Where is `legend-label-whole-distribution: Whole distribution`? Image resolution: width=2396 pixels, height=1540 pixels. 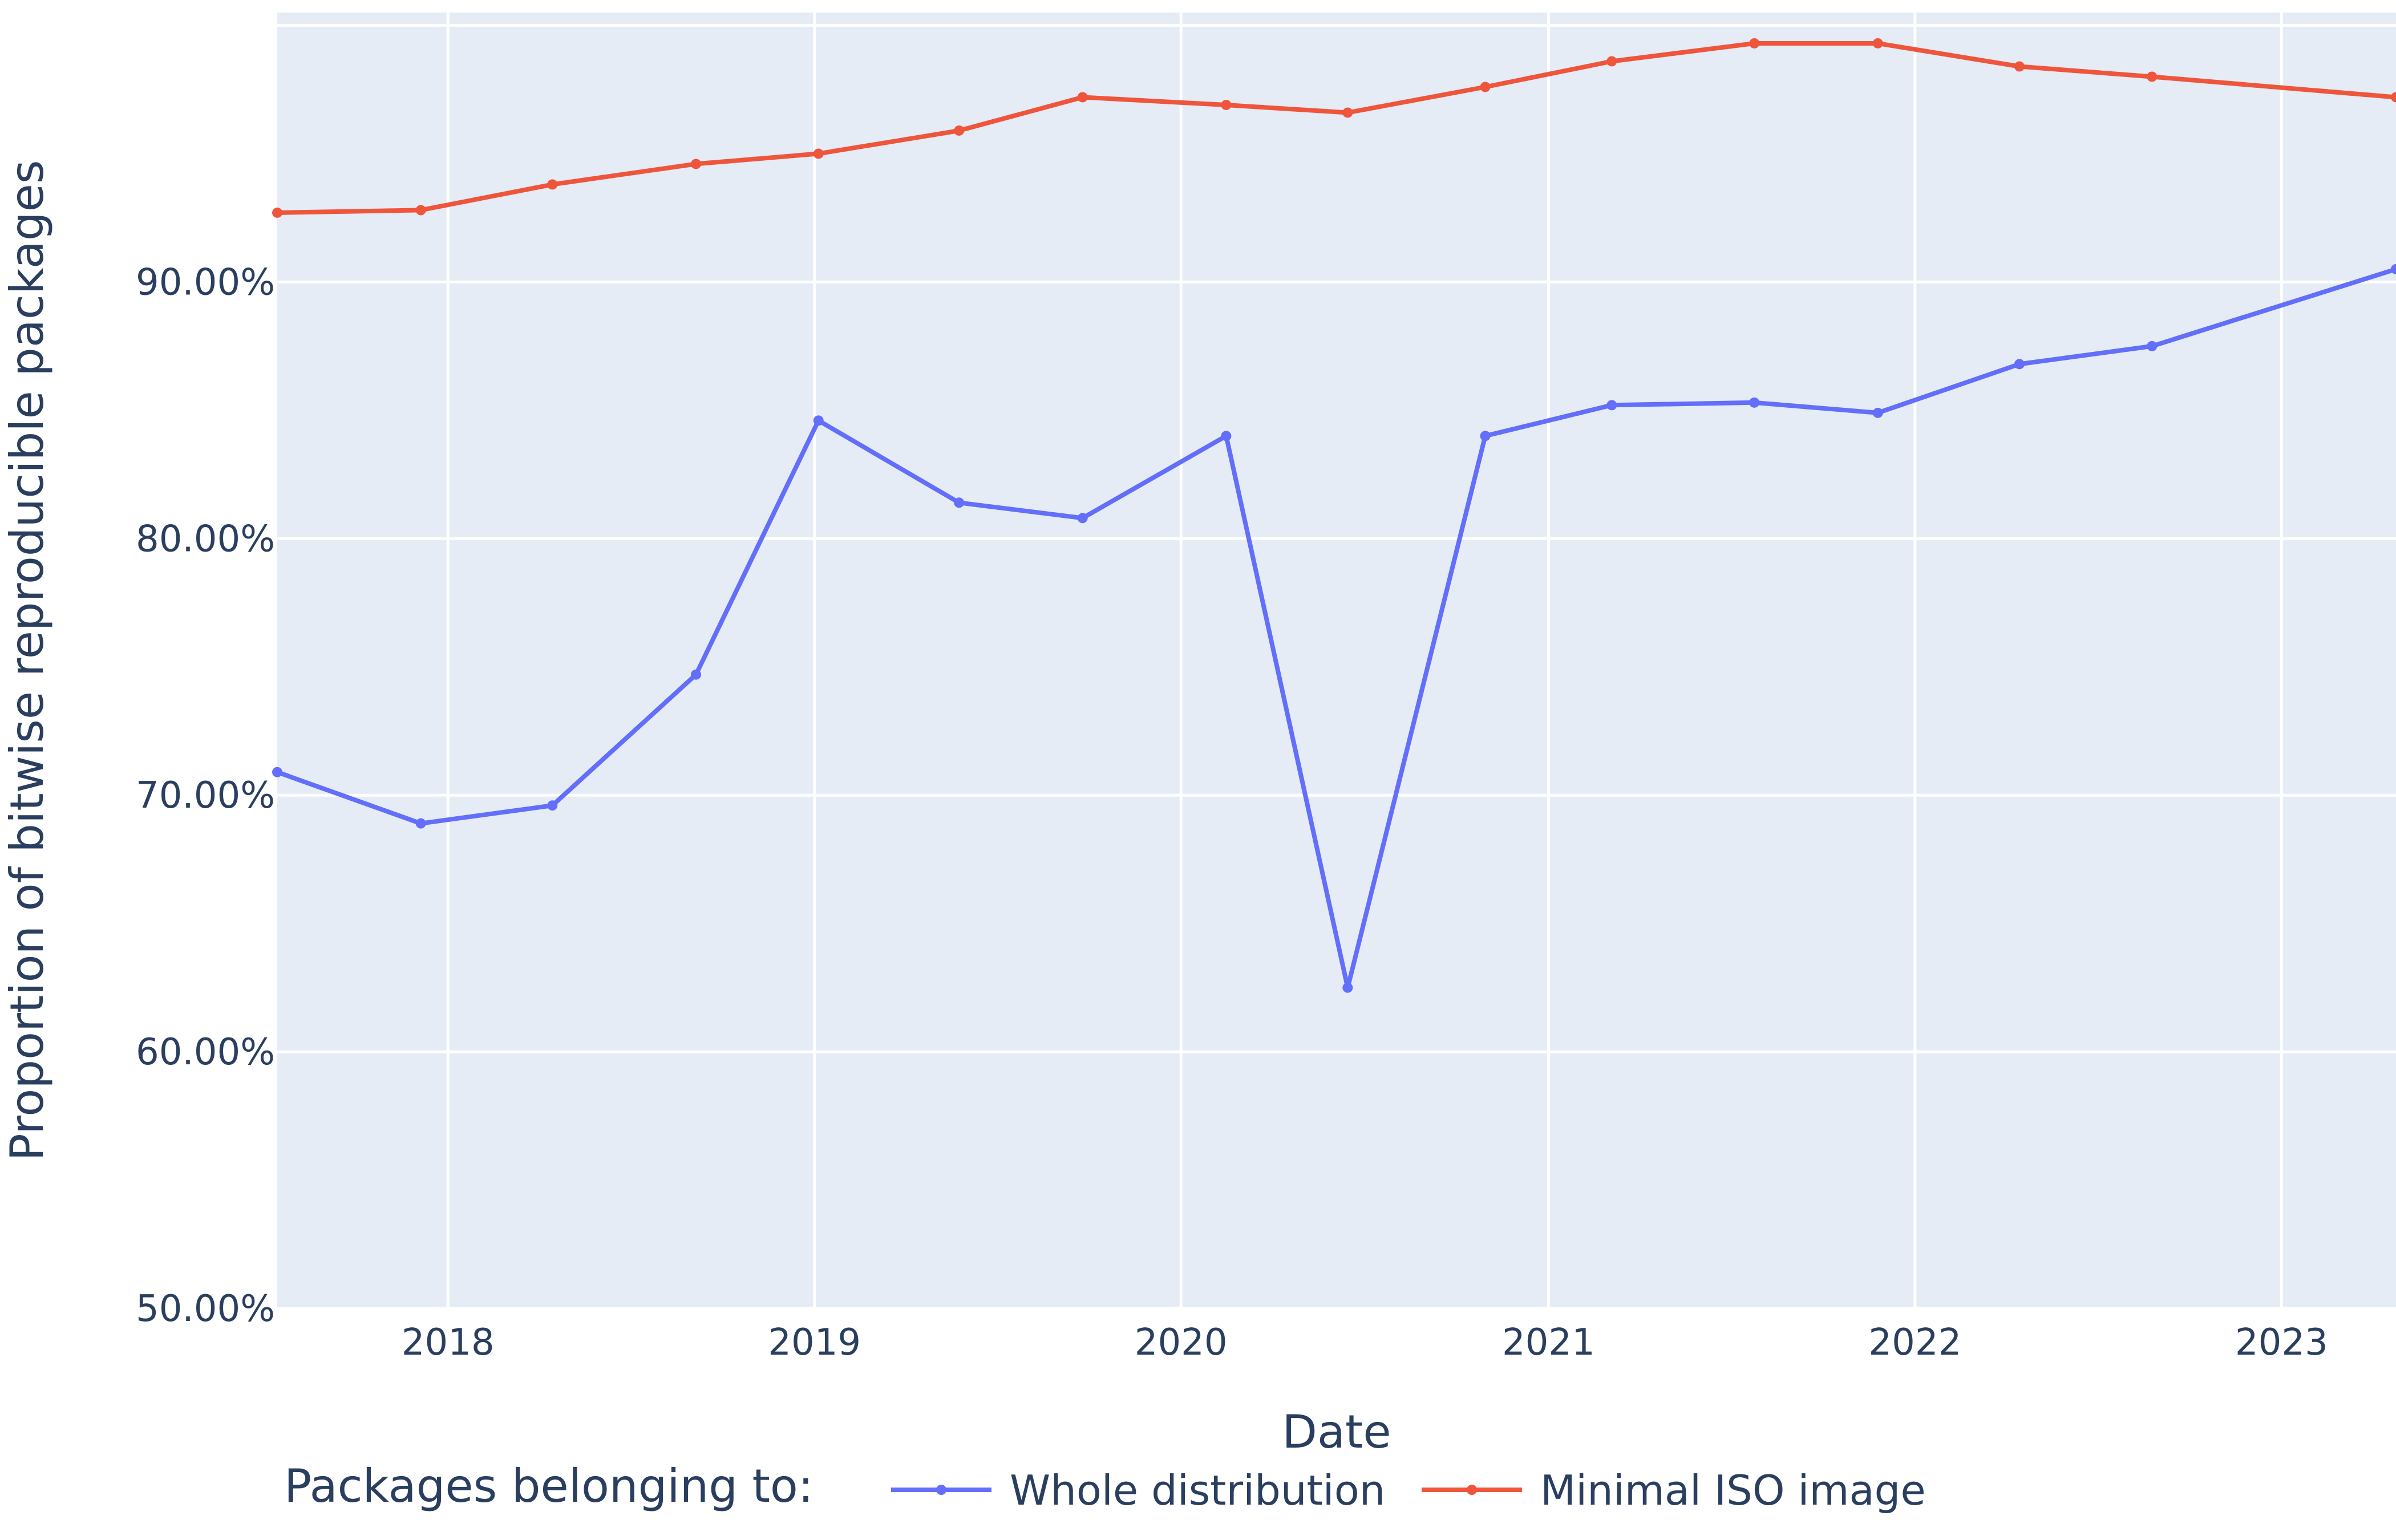 legend-label-whole-distribution: Whole distribution is located at coordinates (1198, 1490).